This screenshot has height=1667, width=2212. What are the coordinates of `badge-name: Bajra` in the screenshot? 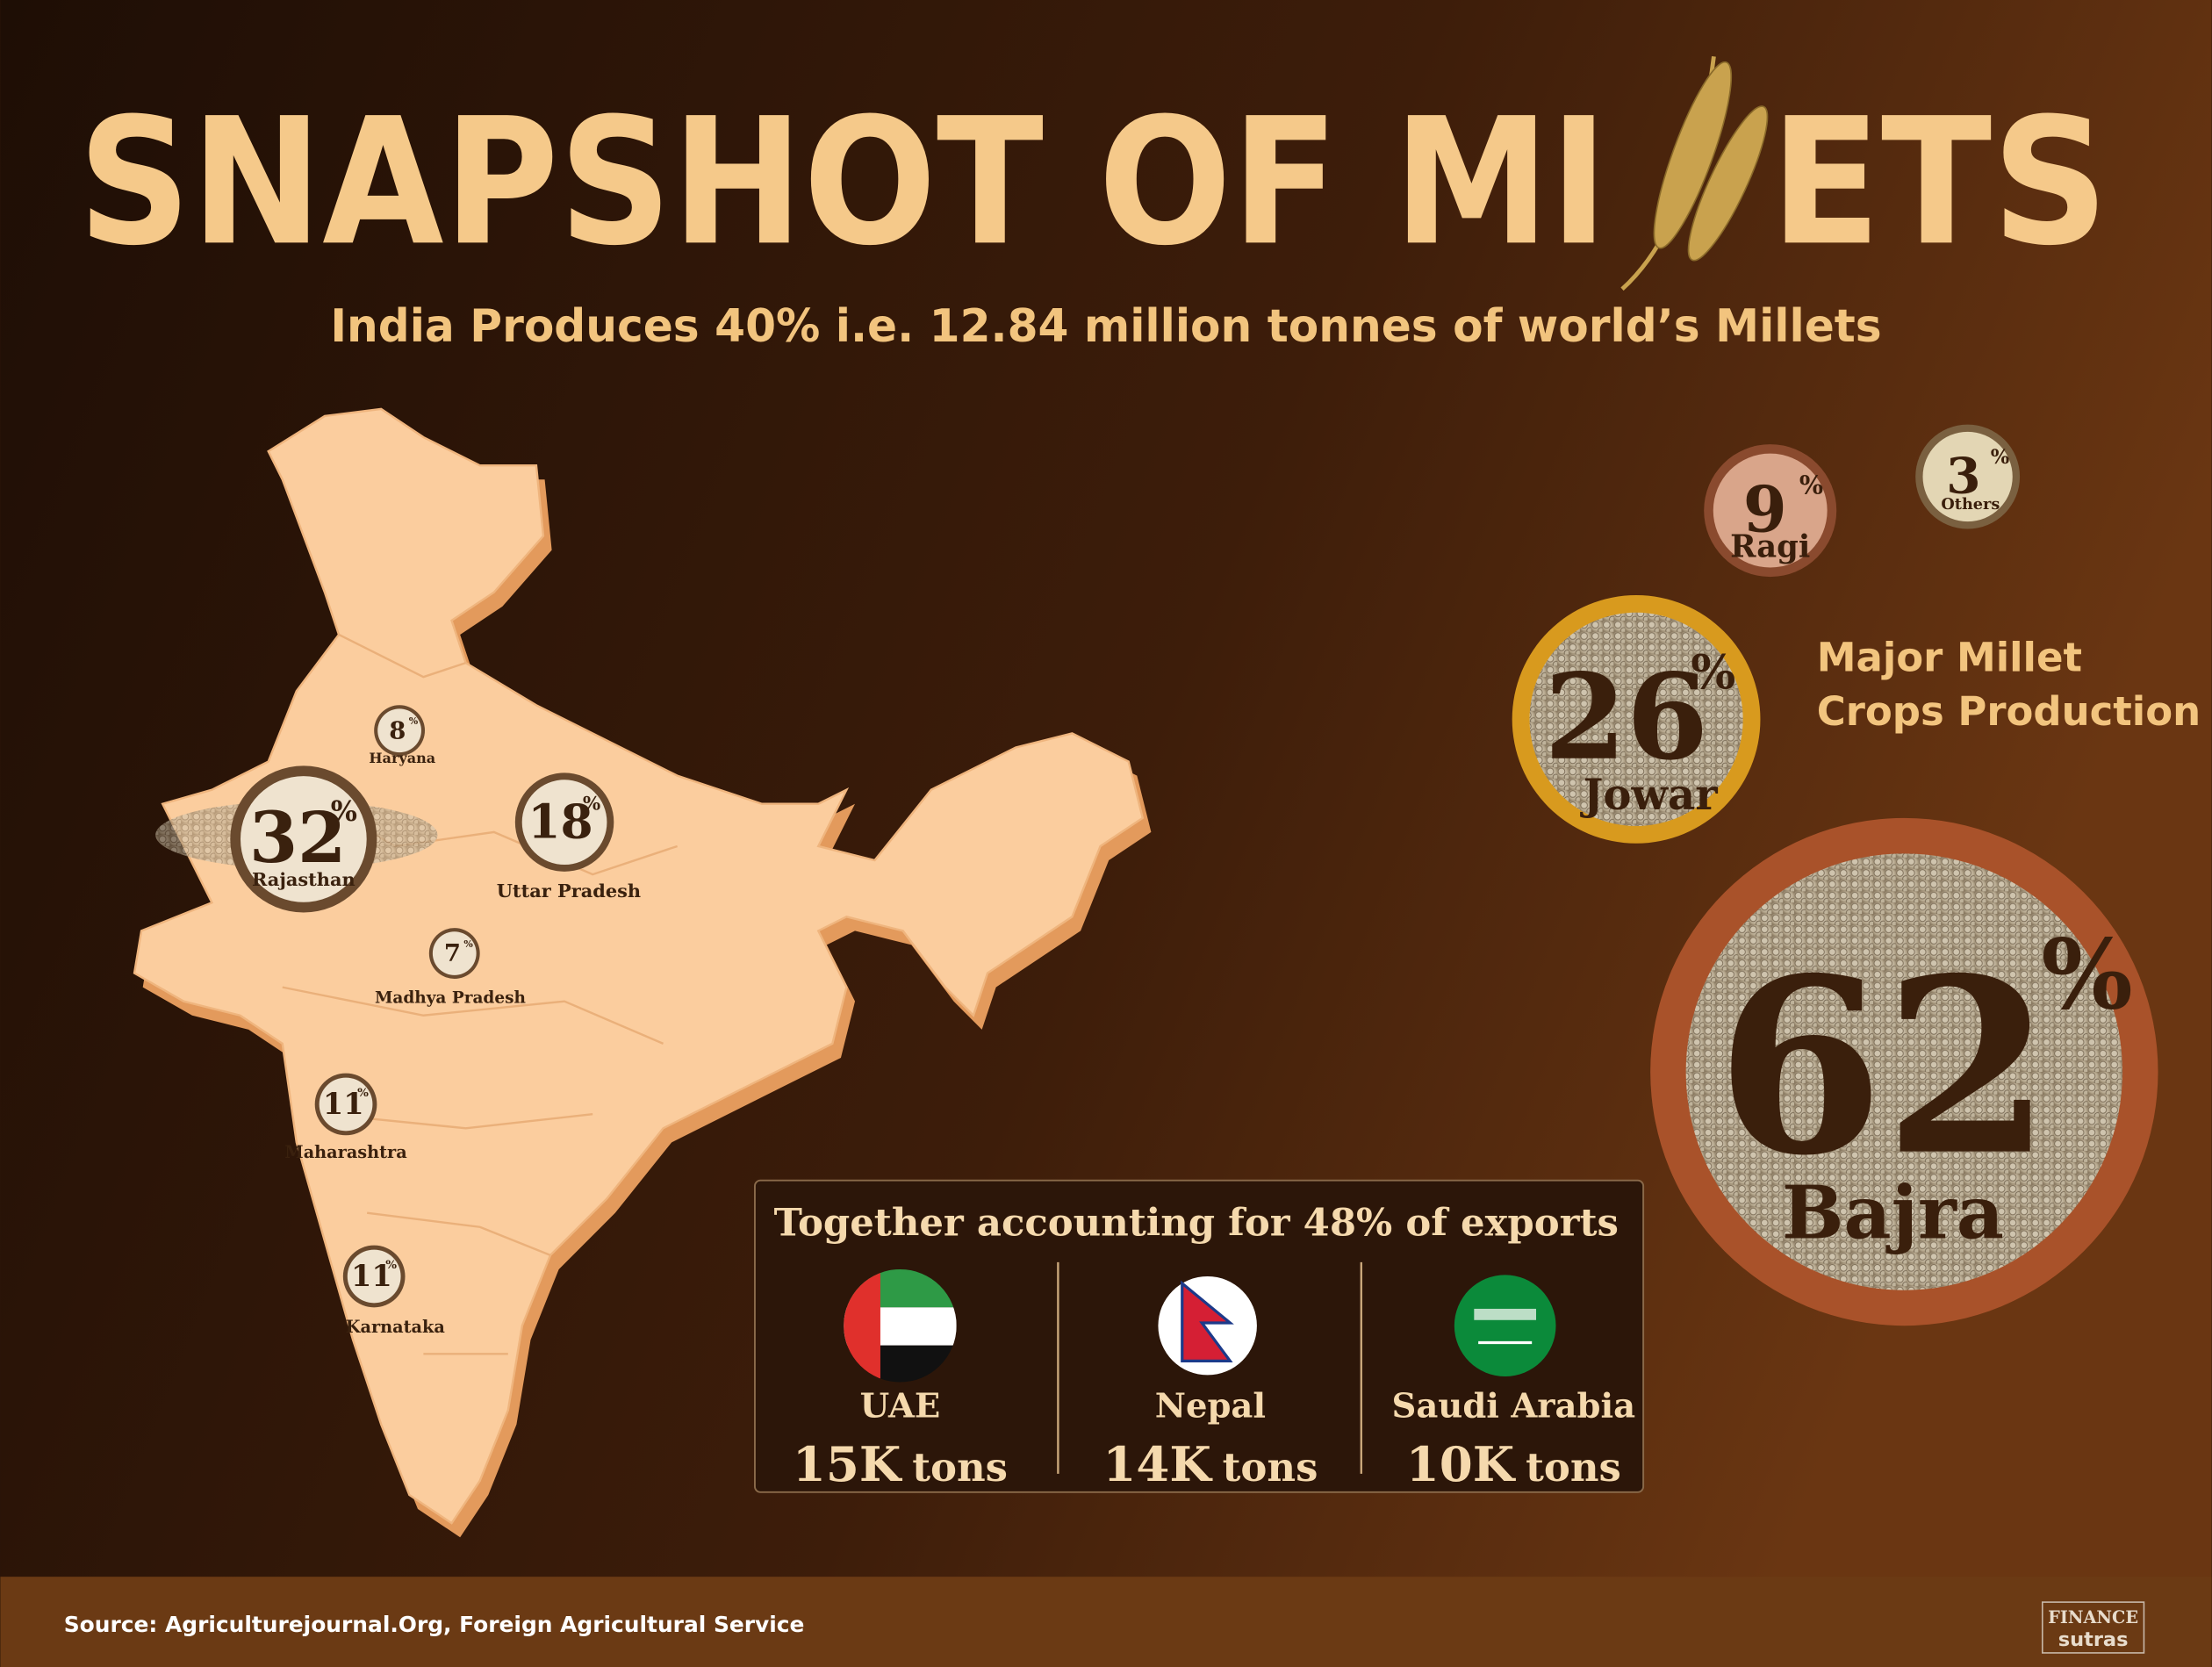 It's located at (1893, 1213).